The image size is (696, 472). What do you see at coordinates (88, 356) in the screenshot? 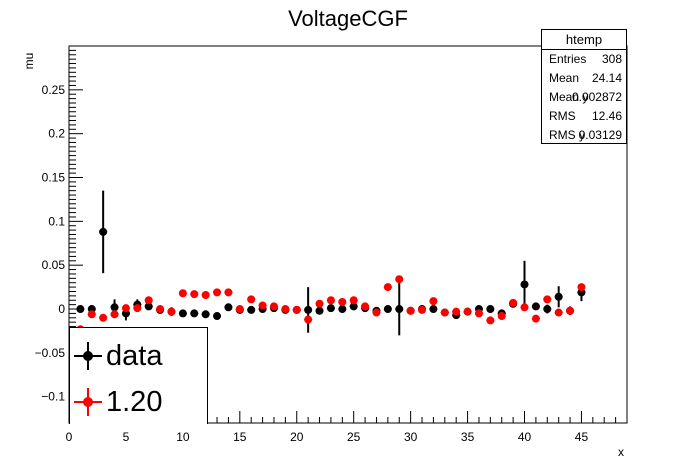
I see `legend-marker-data` at bounding box center [88, 356].